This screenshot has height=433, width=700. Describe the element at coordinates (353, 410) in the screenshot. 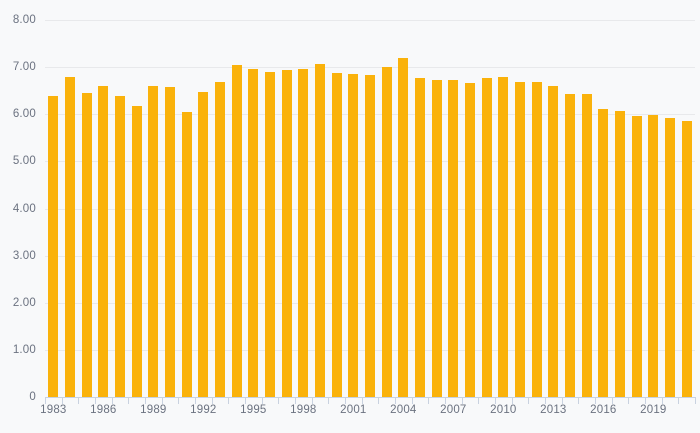

I see `x-axis-tick-label: 2001` at that location.